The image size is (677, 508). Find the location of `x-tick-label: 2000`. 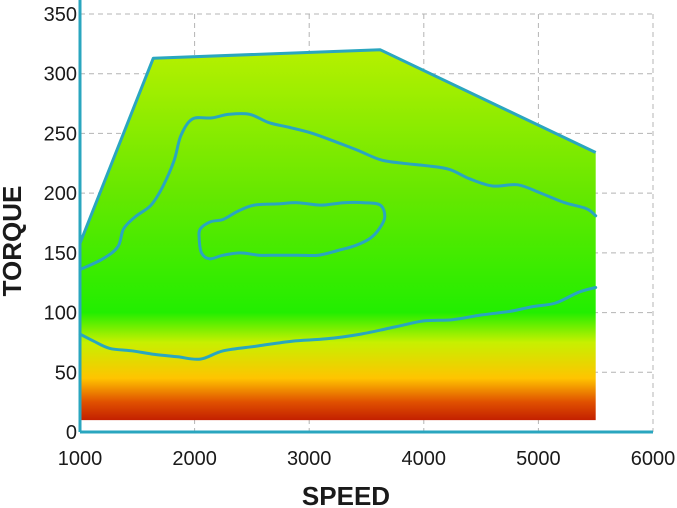

x-tick-label: 2000 is located at coordinates (194, 459).